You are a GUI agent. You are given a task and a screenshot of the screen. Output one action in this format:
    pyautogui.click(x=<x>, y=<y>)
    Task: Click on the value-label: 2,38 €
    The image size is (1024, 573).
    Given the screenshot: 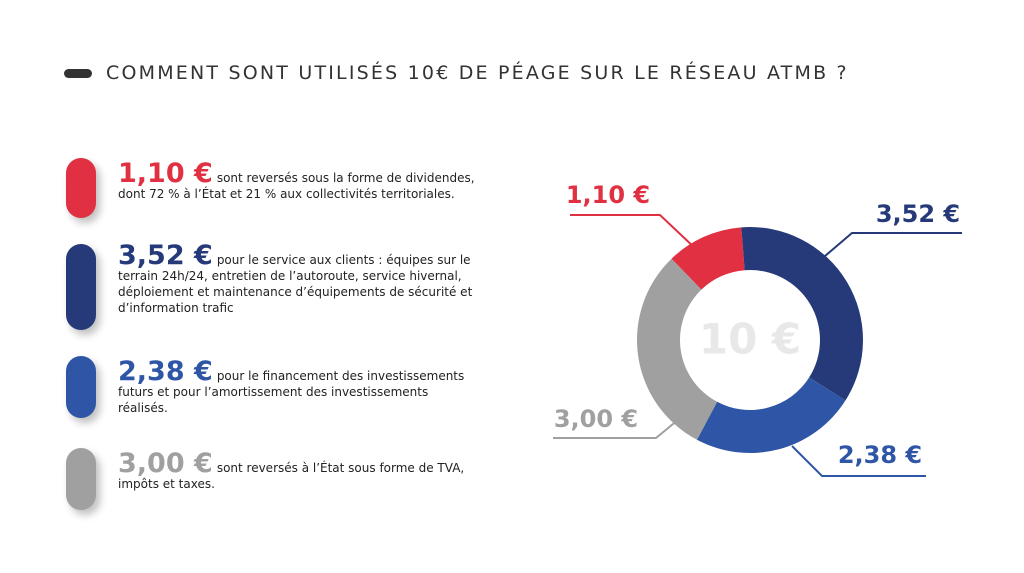 What is the action you would take?
    pyautogui.click(x=880, y=455)
    